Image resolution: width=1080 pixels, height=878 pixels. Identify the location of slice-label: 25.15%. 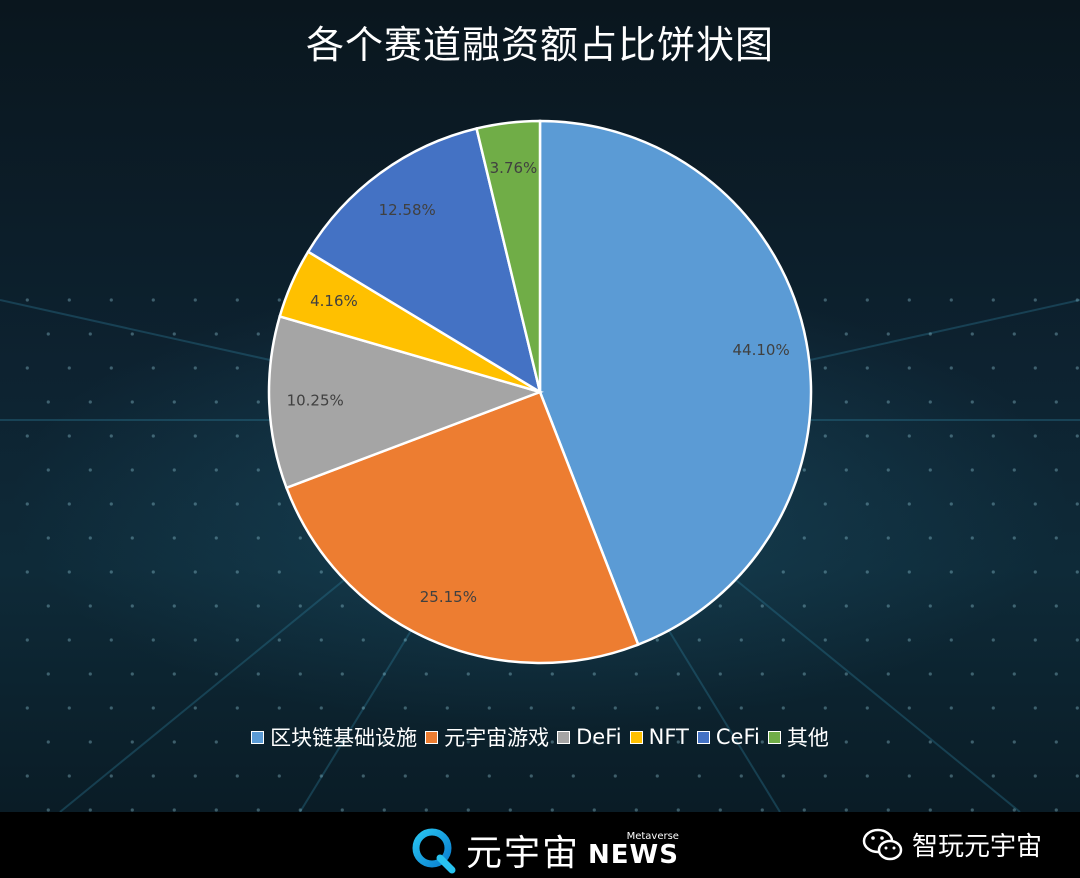
(448, 597).